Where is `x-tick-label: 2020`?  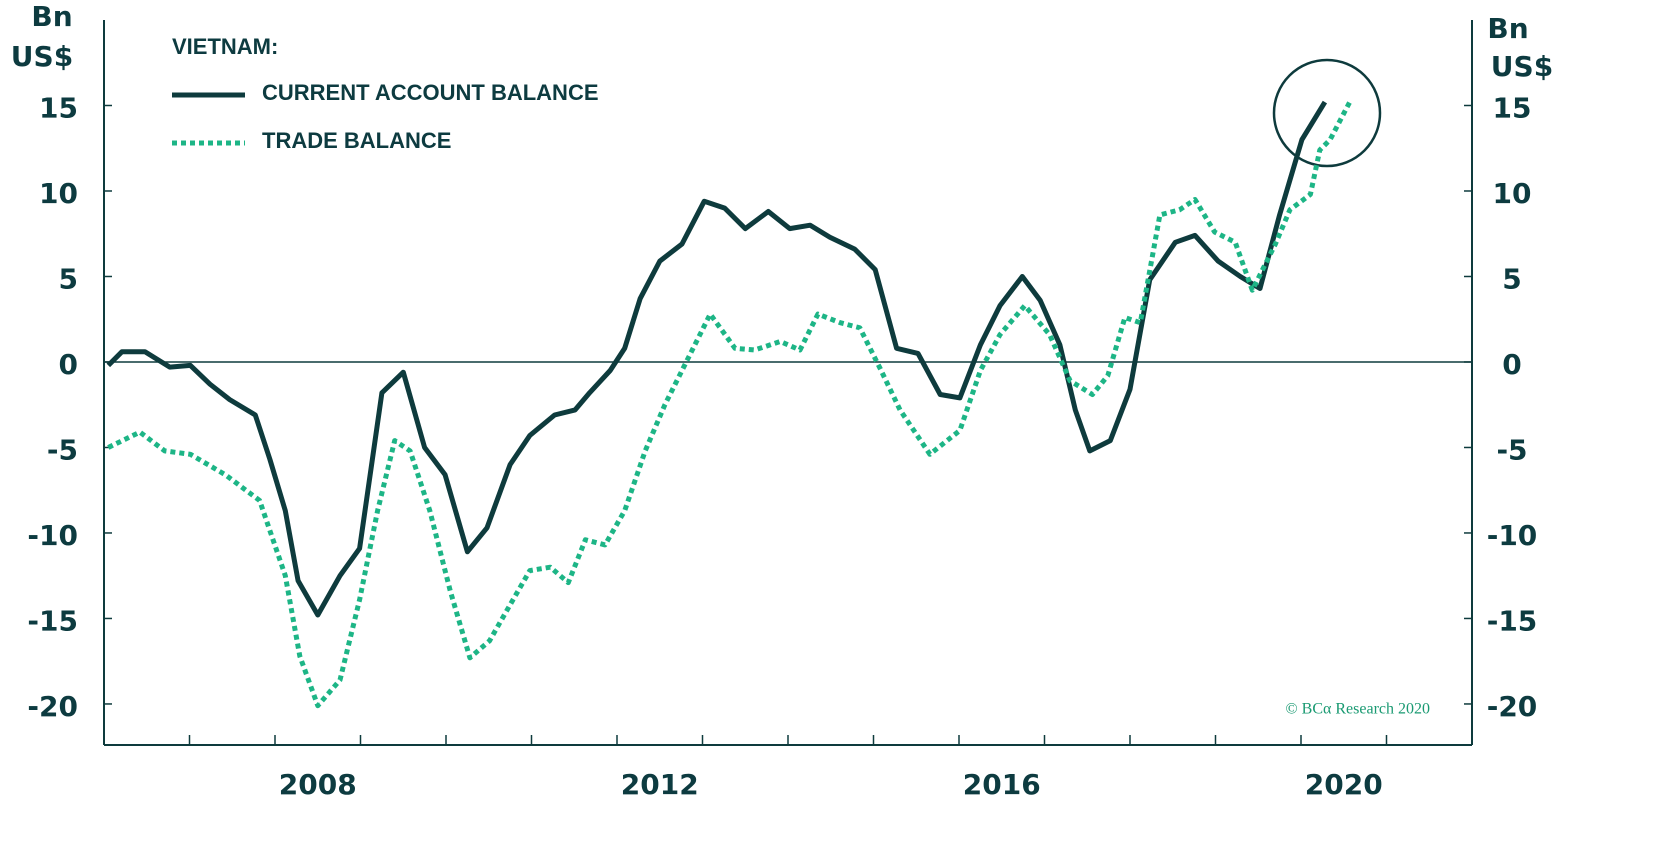 x-tick-label: 2020 is located at coordinates (1344, 784).